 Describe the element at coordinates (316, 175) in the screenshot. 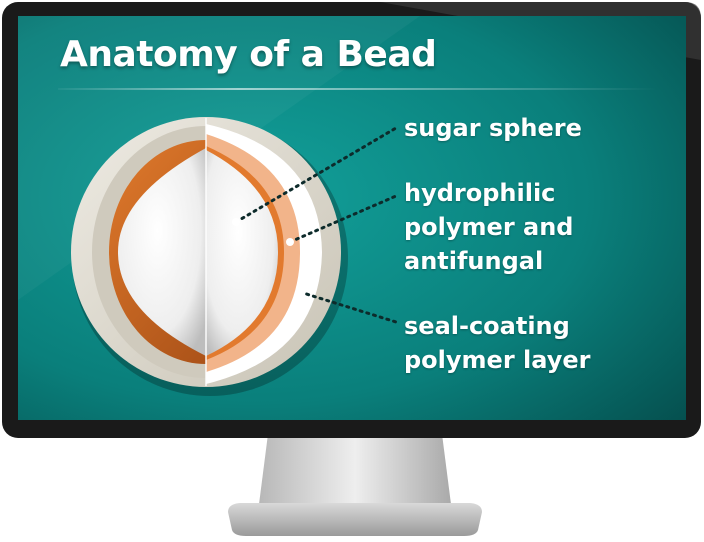

I see `leader-line-sugar` at that location.